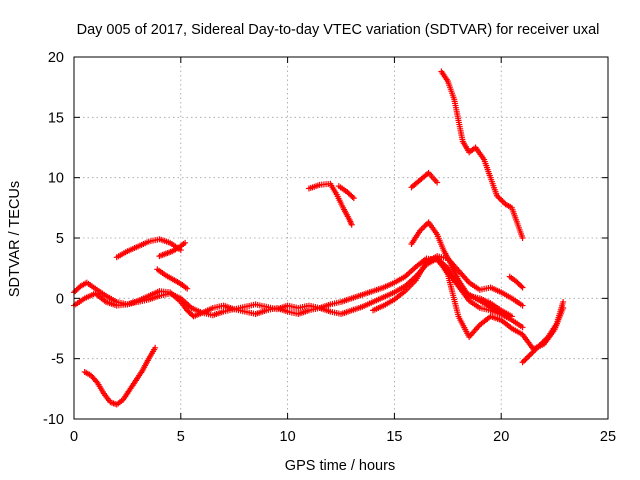 This screenshot has height=480, width=640. I want to click on y-tick-label: 5, so click(60, 239).